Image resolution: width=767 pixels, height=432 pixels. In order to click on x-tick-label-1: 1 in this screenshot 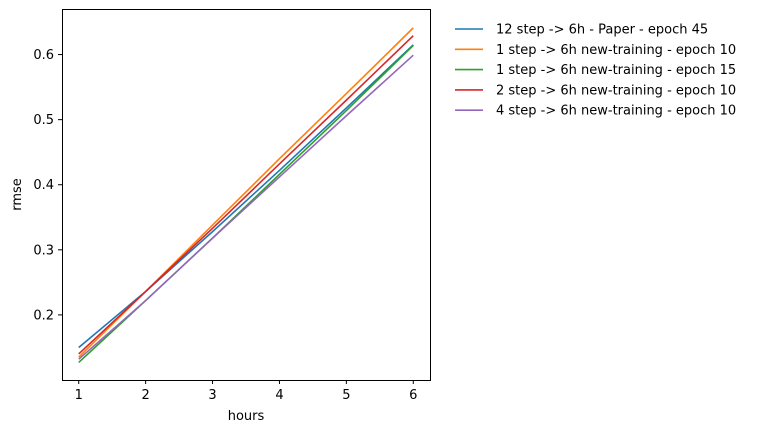, I will do `click(79, 395)`.